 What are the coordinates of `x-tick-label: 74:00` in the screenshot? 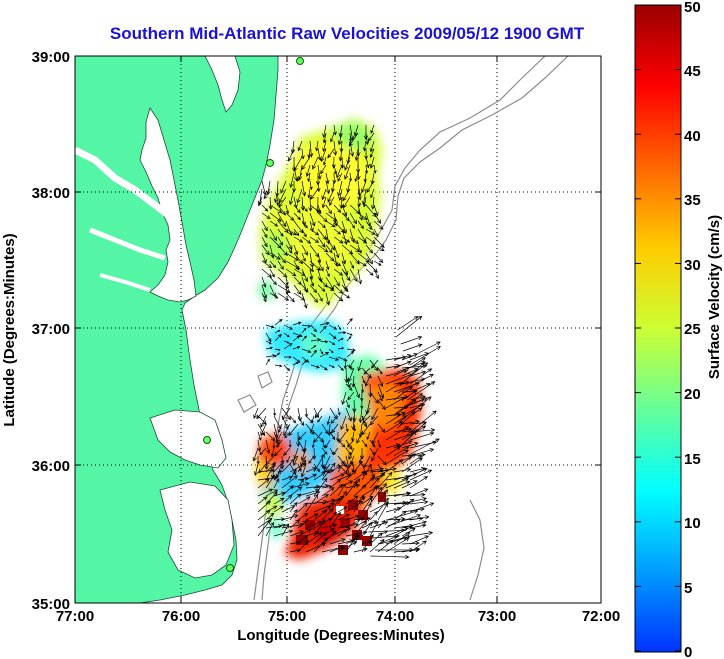 It's located at (395, 616).